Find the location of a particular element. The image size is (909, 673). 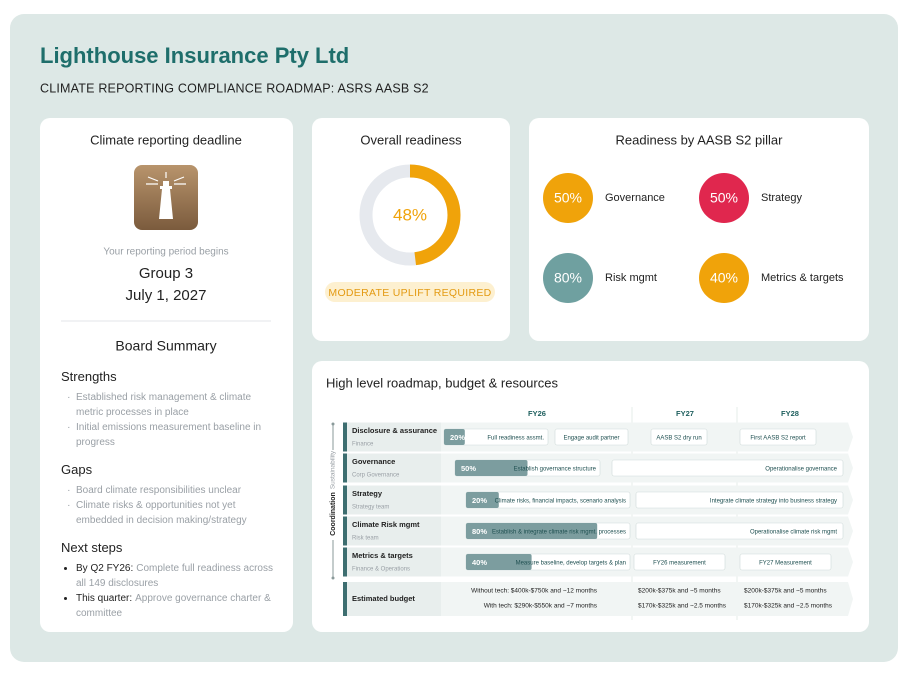

axis-primary: Coordination is located at coordinates (333, 514).